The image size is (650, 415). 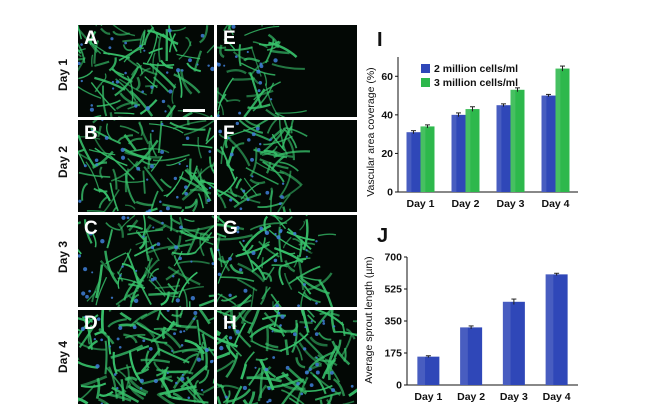 I want to click on y-tick-label: 20, so click(x=387, y=154).